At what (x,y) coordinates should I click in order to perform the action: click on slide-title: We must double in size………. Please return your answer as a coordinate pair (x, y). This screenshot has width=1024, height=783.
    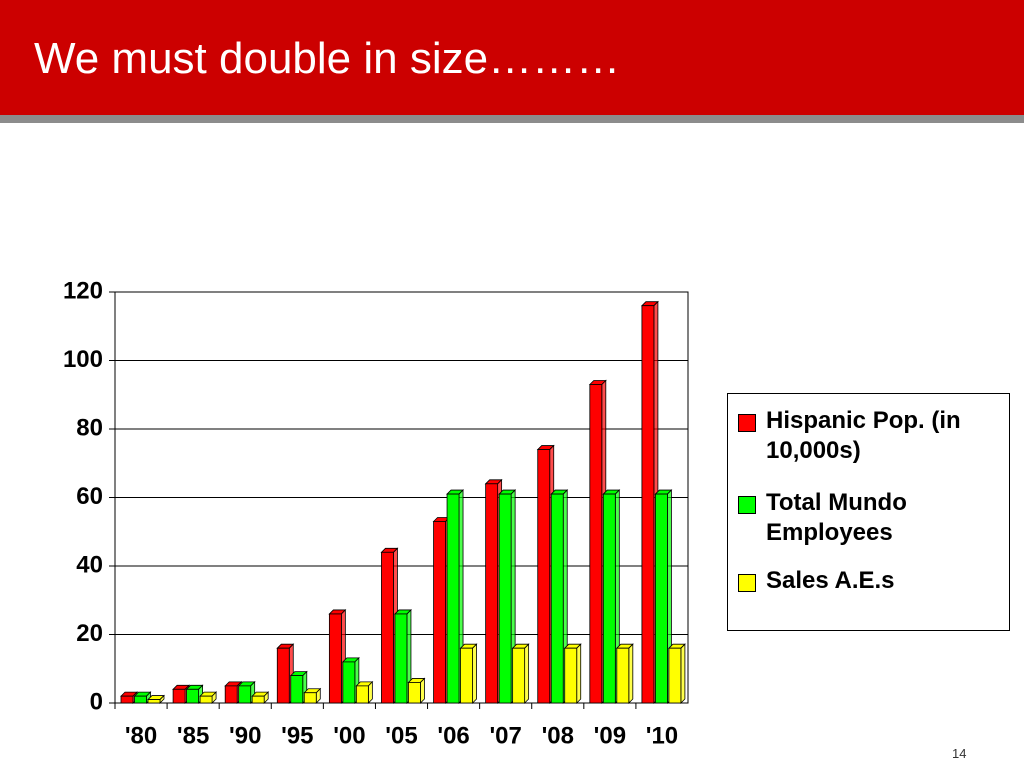
    Looking at the image, I should click on (327, 58).